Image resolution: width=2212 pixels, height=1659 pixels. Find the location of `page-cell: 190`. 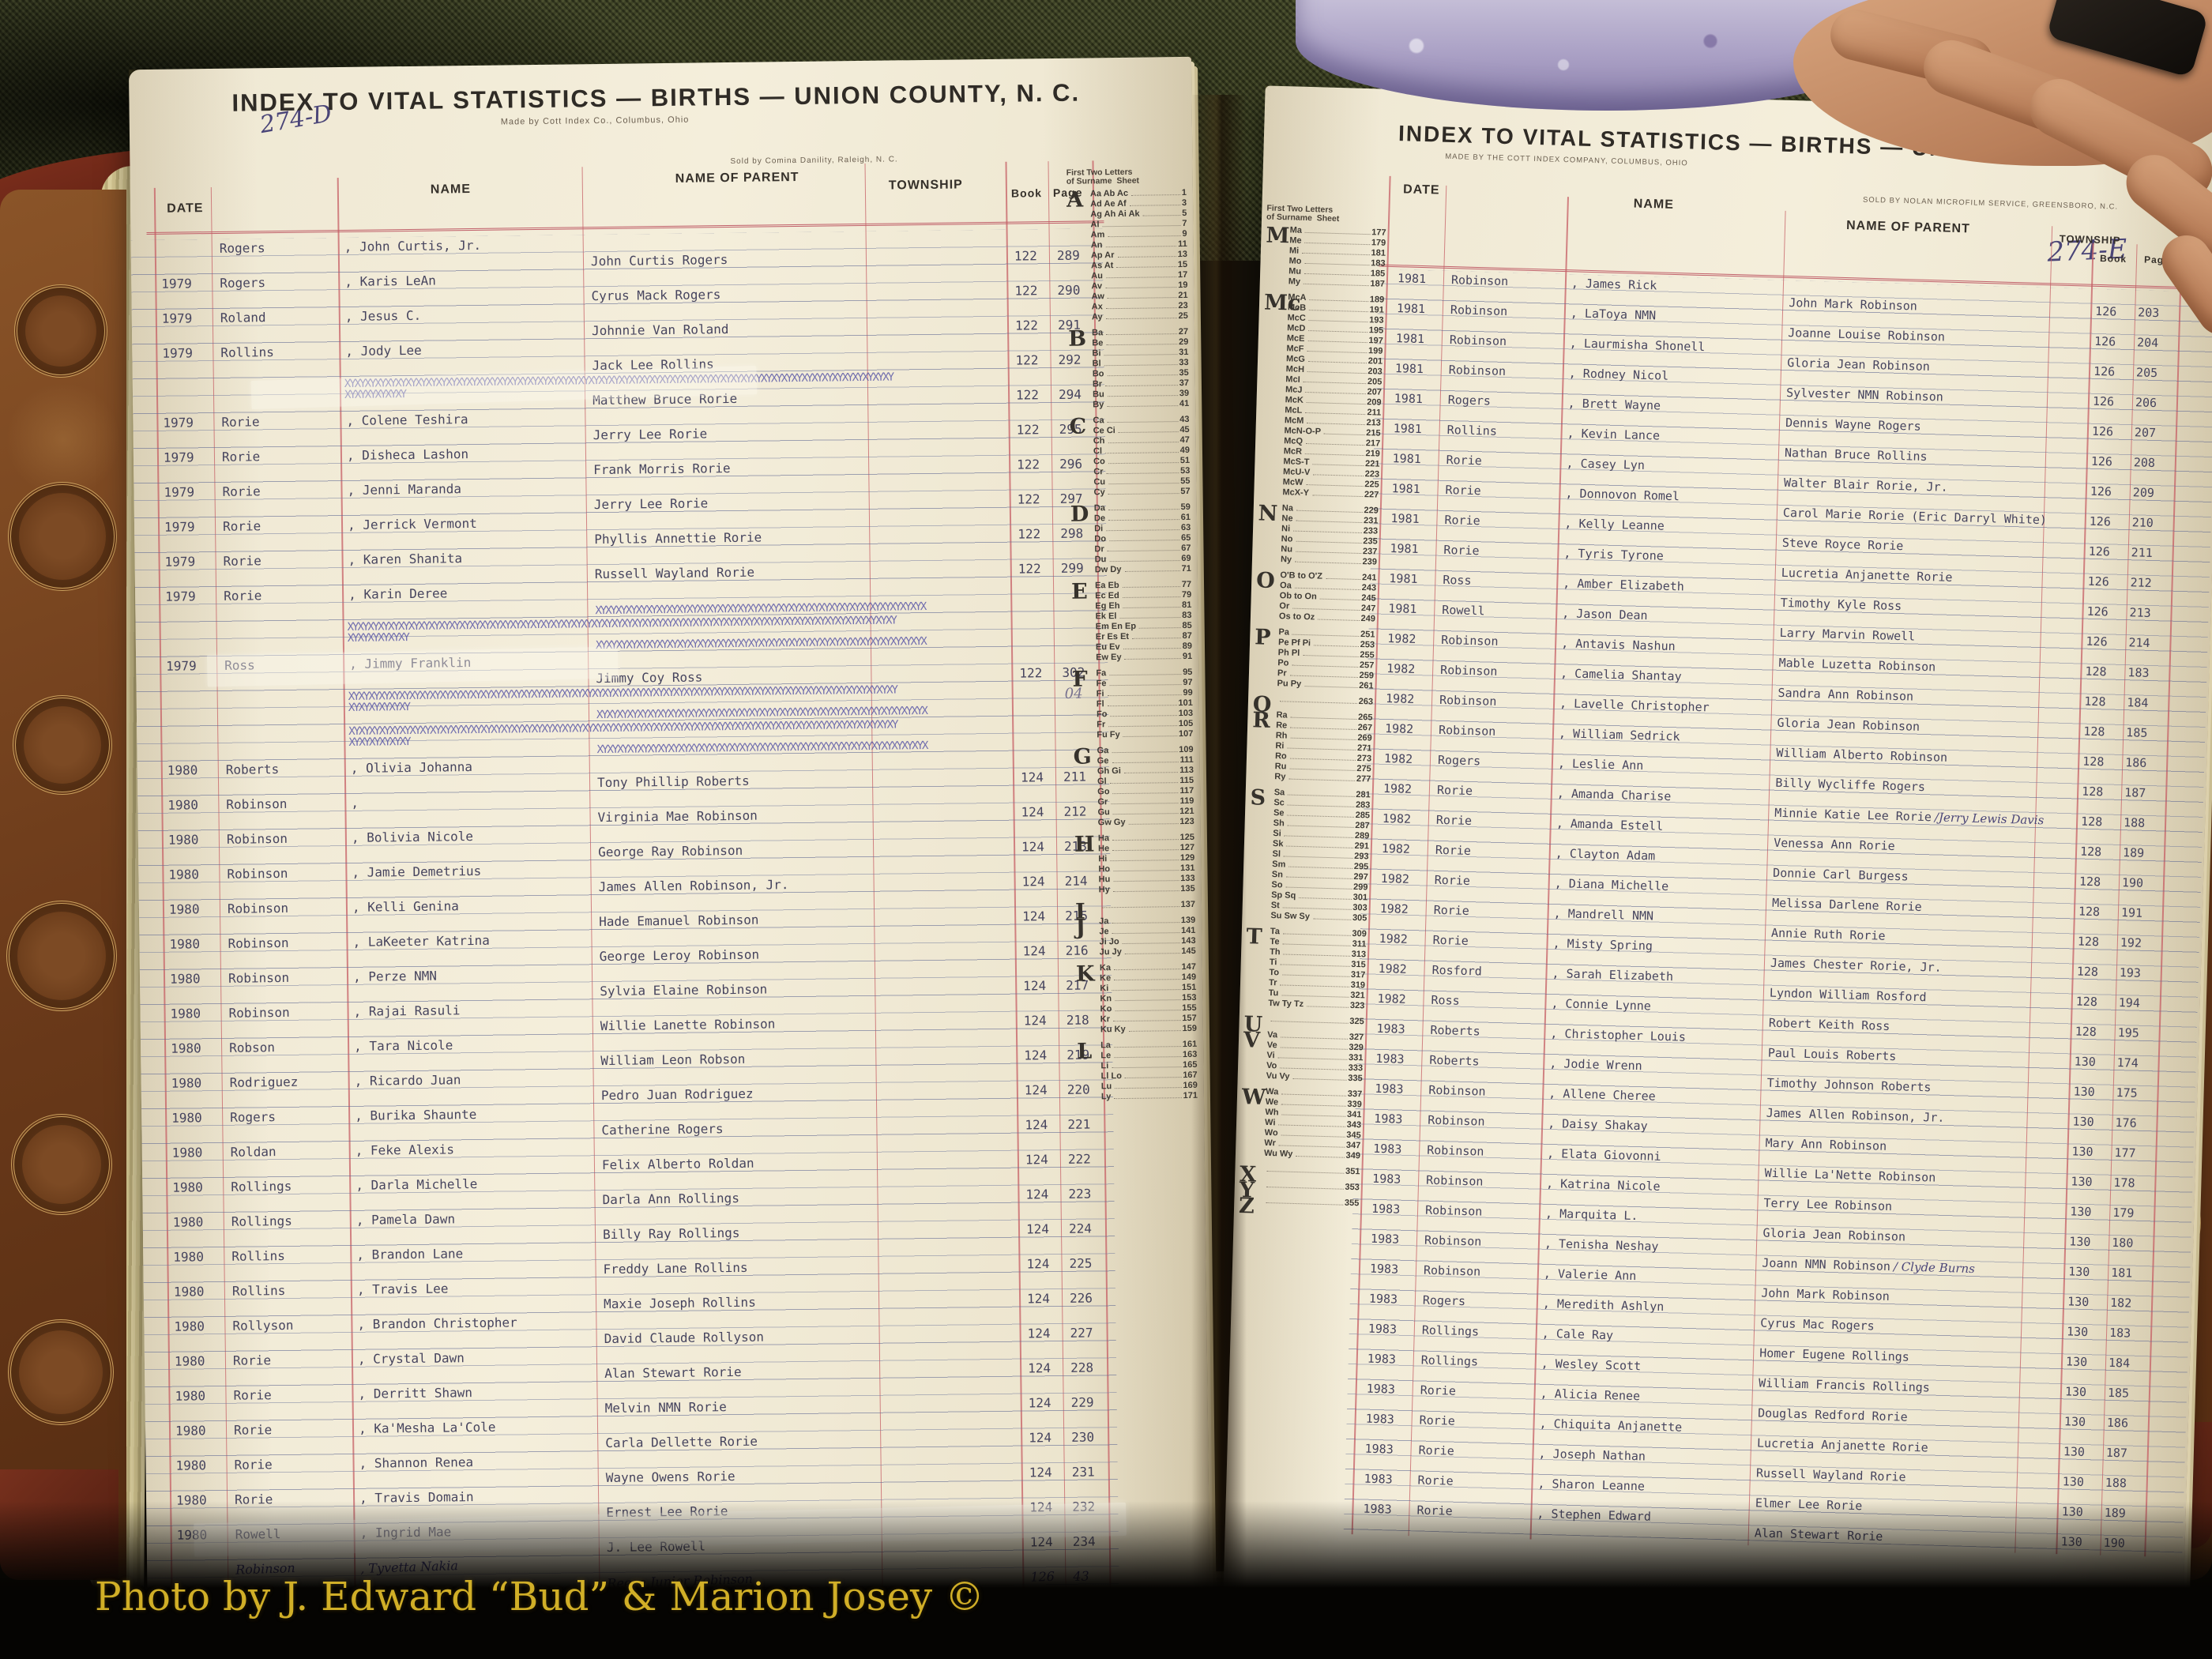

page-cell: 190 is located at coordinates (2133, 883).